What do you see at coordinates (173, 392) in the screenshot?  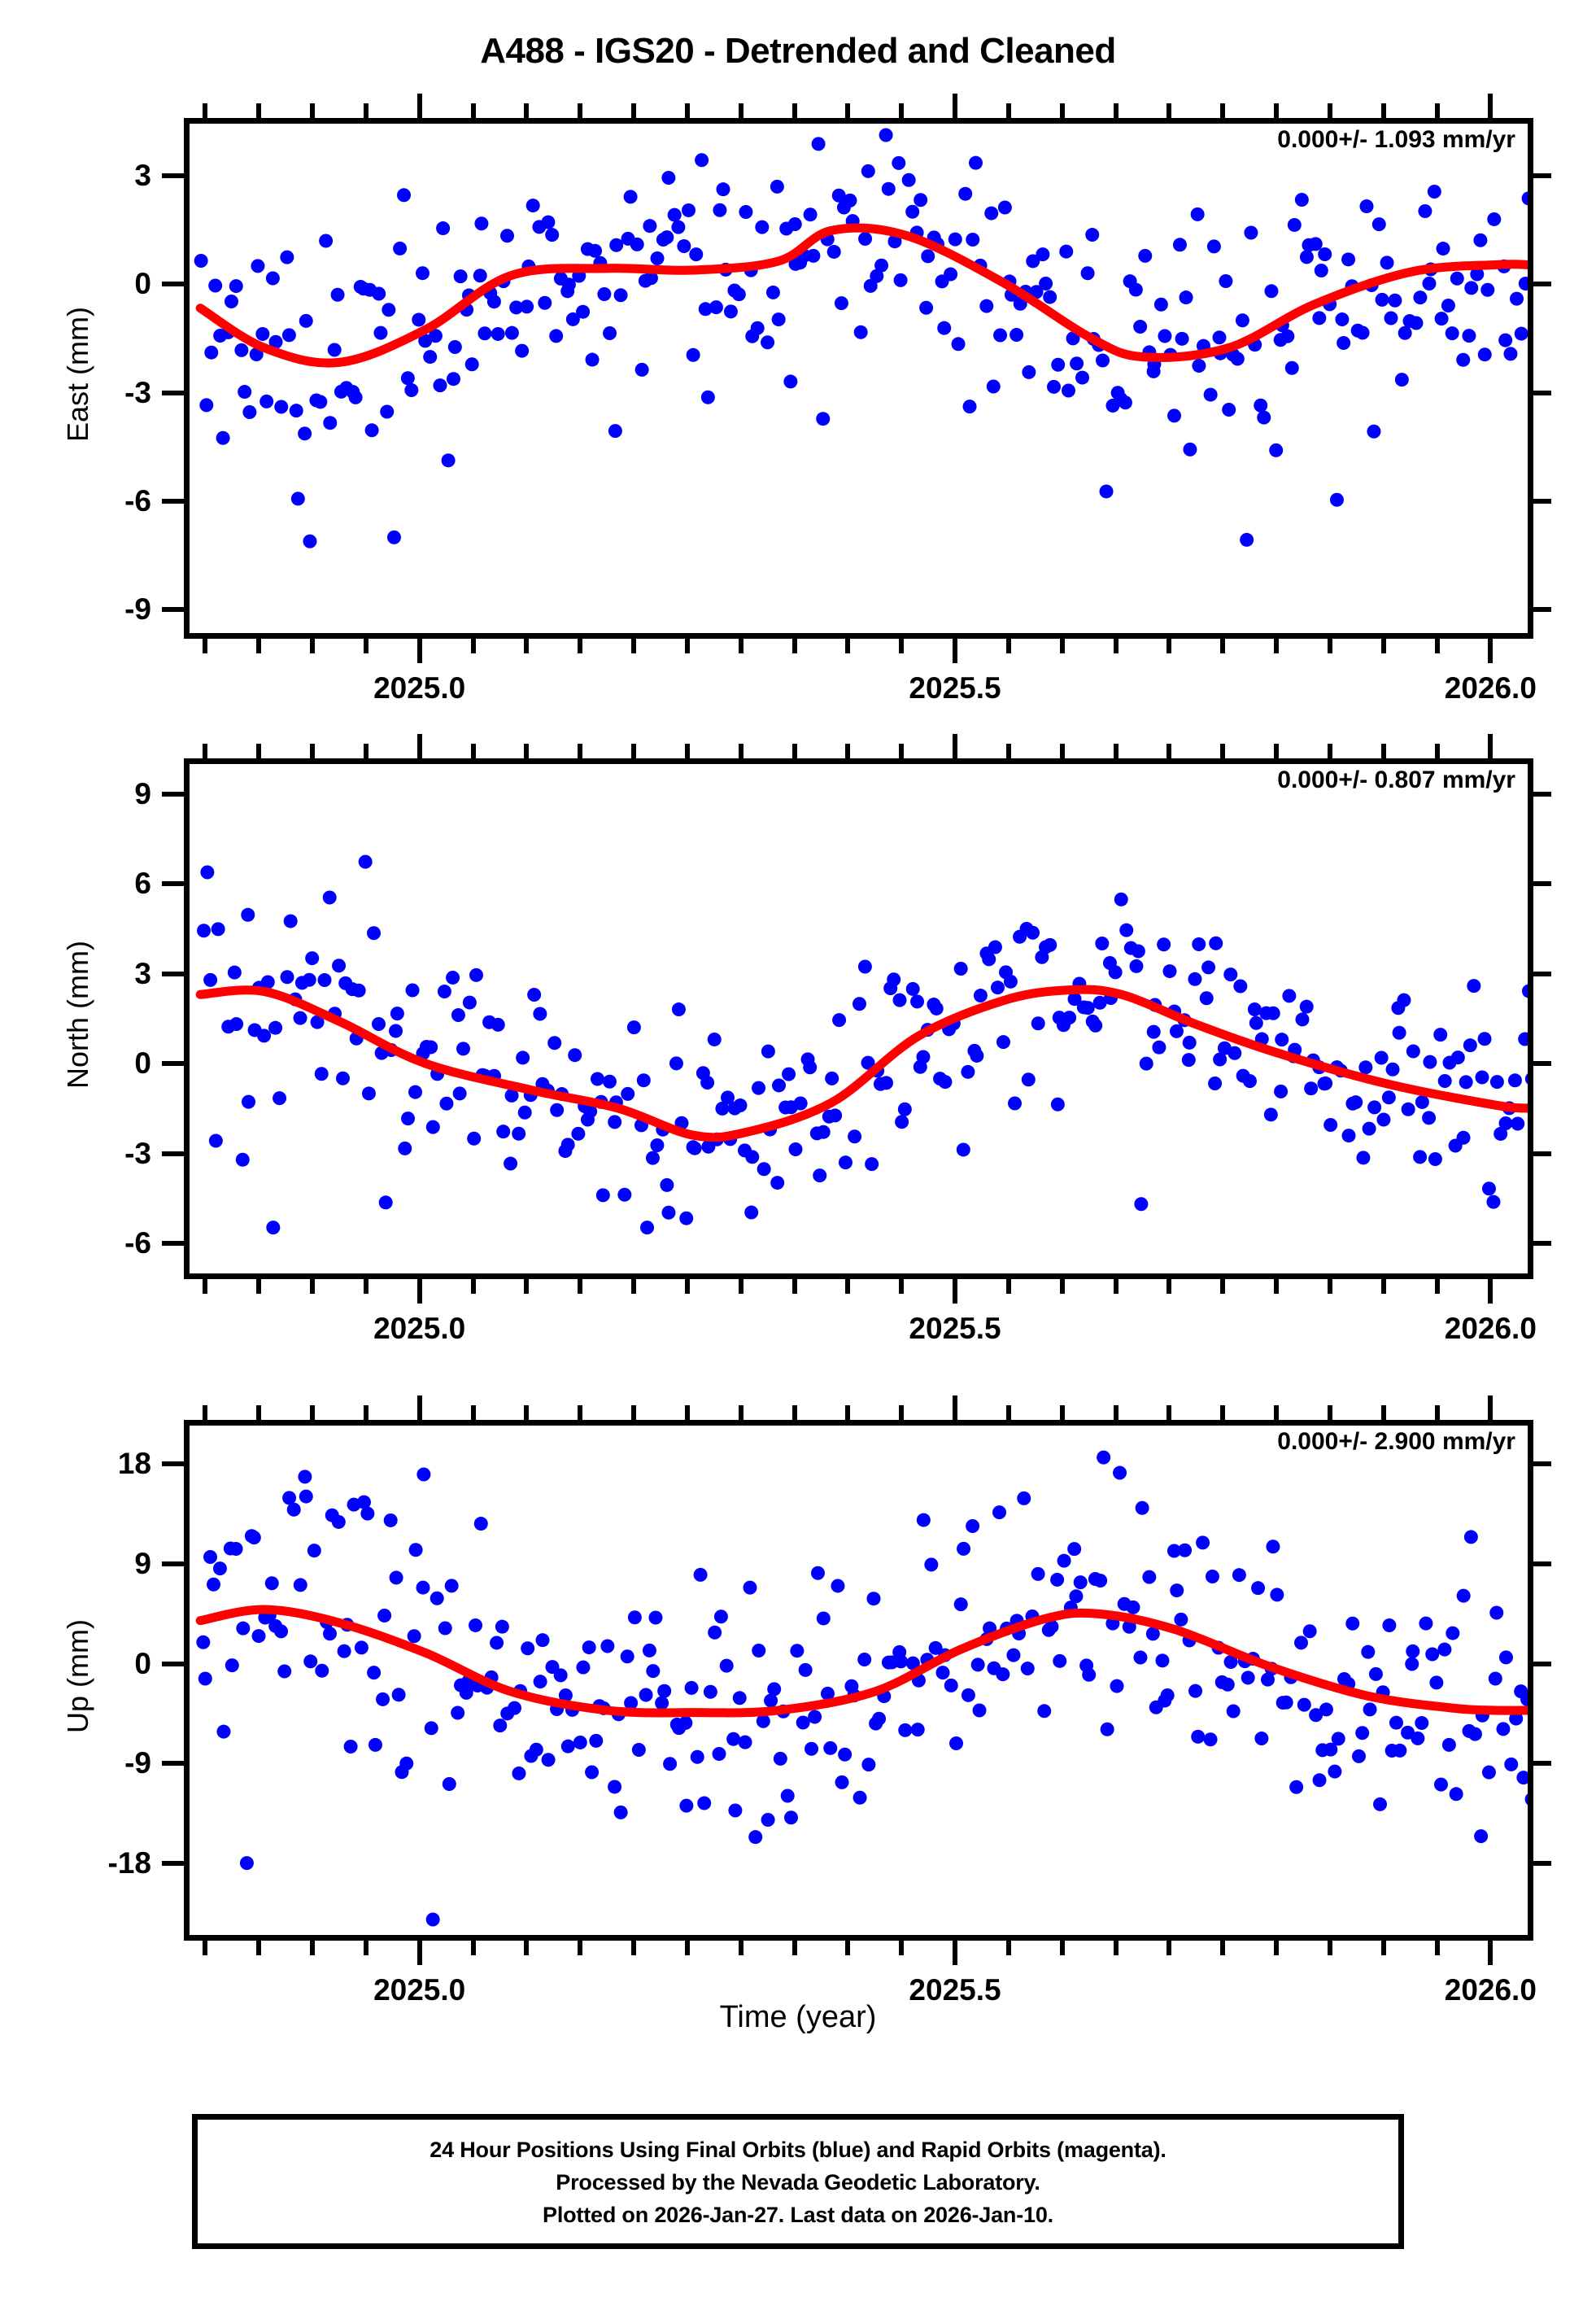 I see `y-axis-tick` at bounding box center [173, 392].